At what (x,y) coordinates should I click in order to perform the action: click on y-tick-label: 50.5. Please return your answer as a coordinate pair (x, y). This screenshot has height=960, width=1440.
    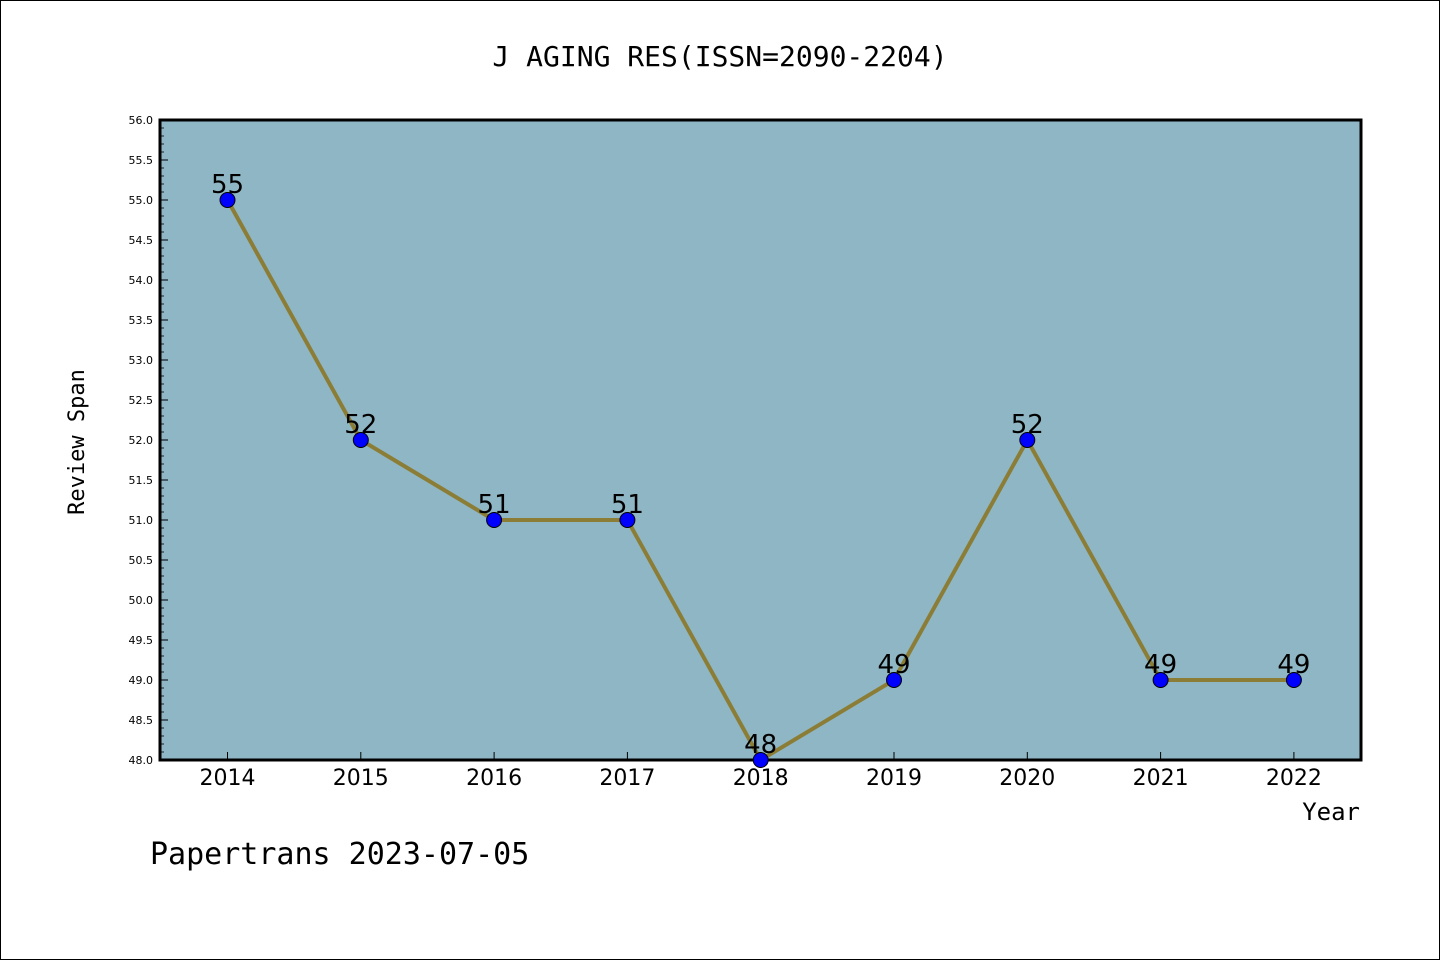
    Looking at the image, I should click on (141, 560).